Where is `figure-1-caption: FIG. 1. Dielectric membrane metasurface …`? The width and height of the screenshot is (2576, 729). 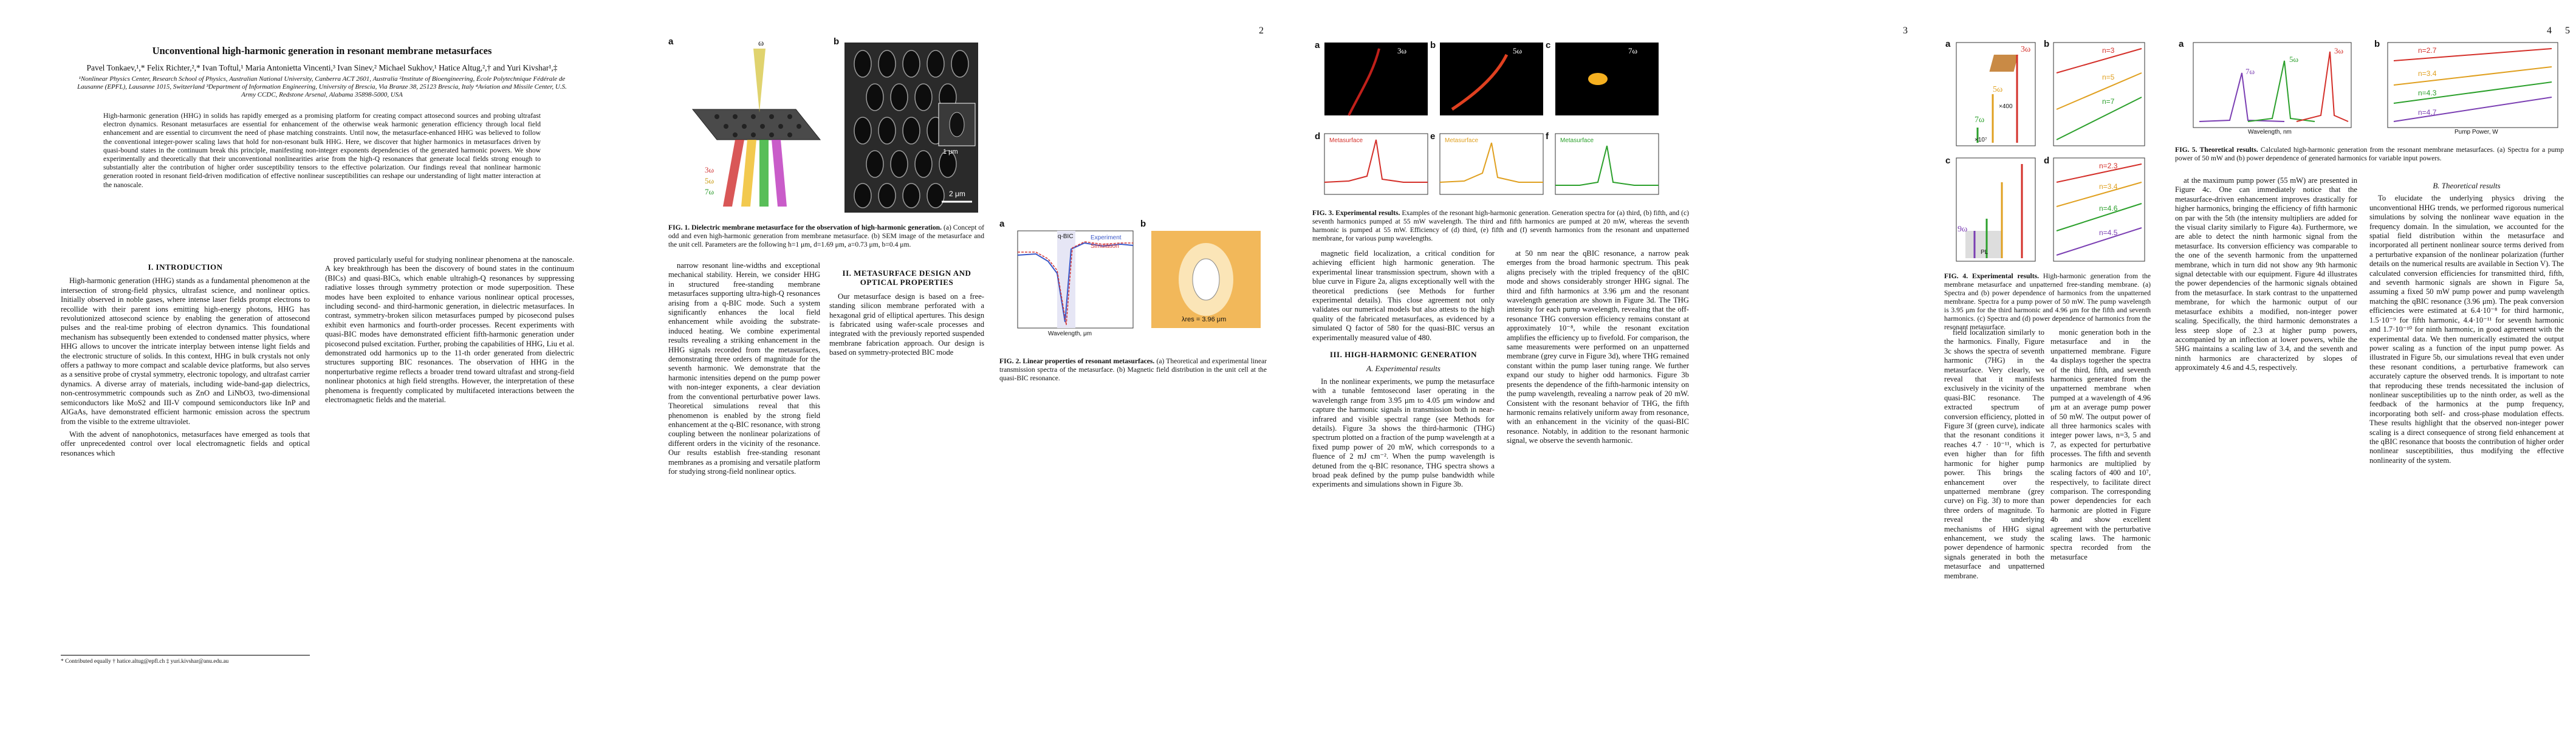 figure-1-caption: FIG. 1. Dielectric membrane metasurface … is located at coordinates (826, 236).